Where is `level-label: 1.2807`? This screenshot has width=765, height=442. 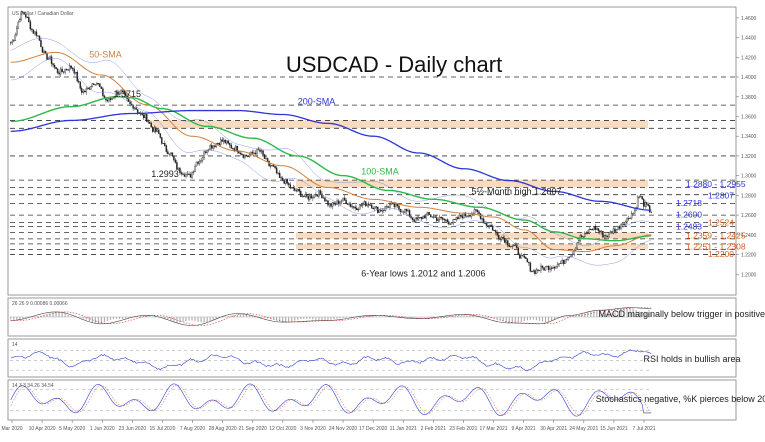 level-label: 1.2807 is located at coordinates (721, 195).